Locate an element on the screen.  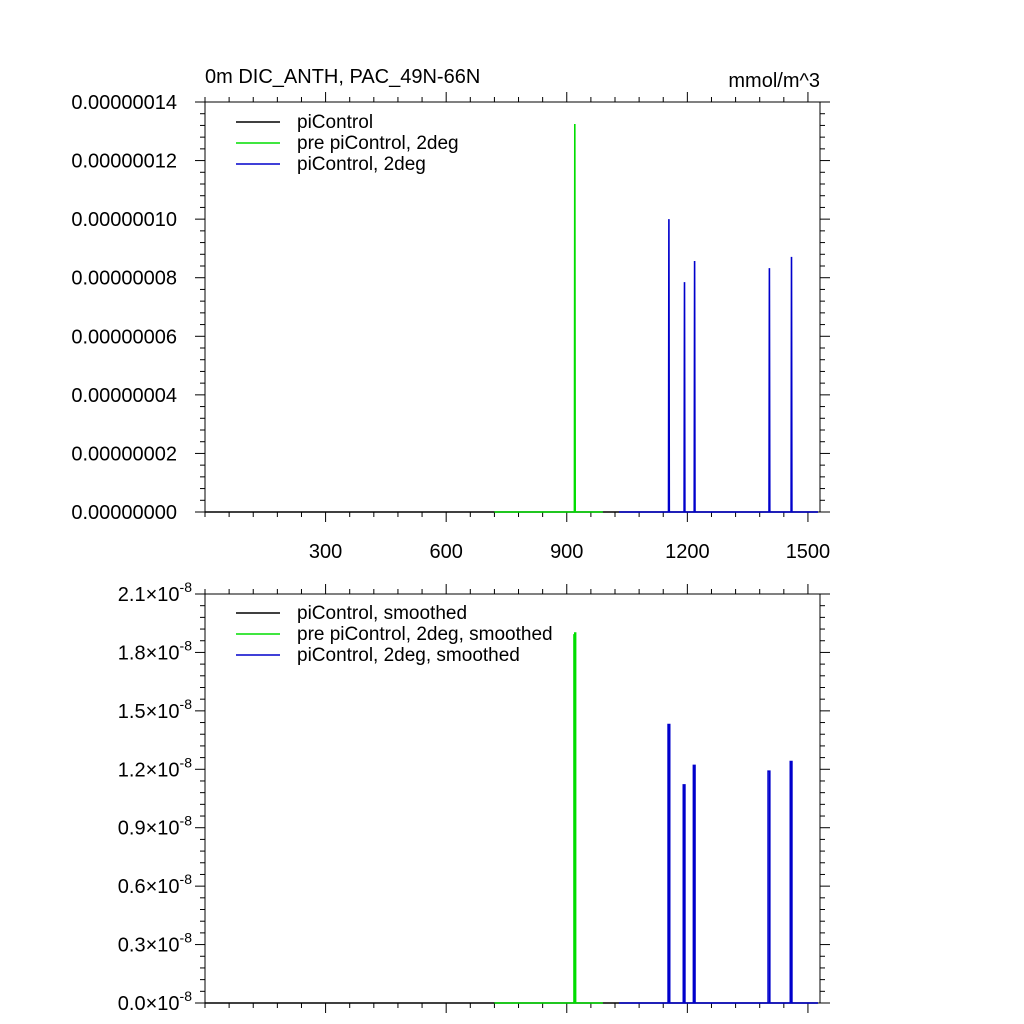
legend-label: pre piControl, 2deg, smoothed is located at coordinates (425, 634).